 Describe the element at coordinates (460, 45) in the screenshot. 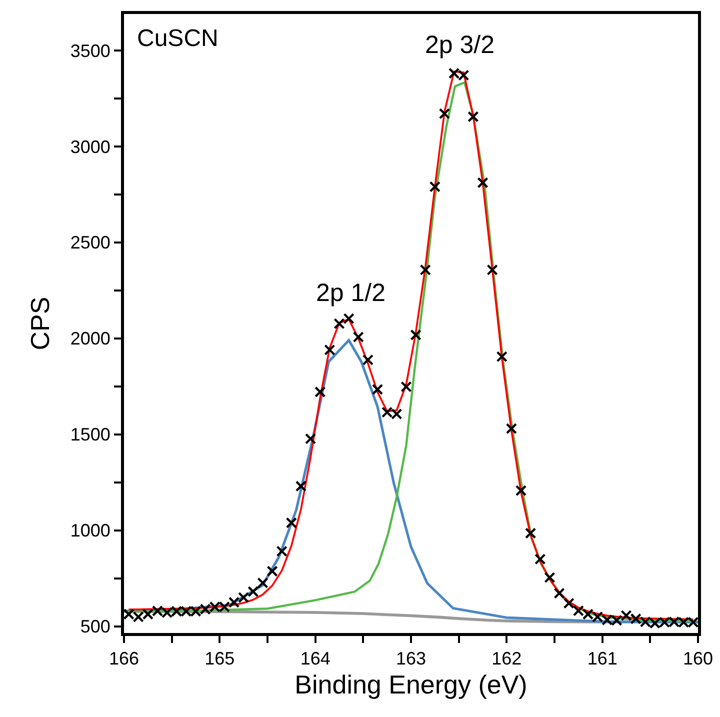

I see `annotation: 2p 3/2` at that location.